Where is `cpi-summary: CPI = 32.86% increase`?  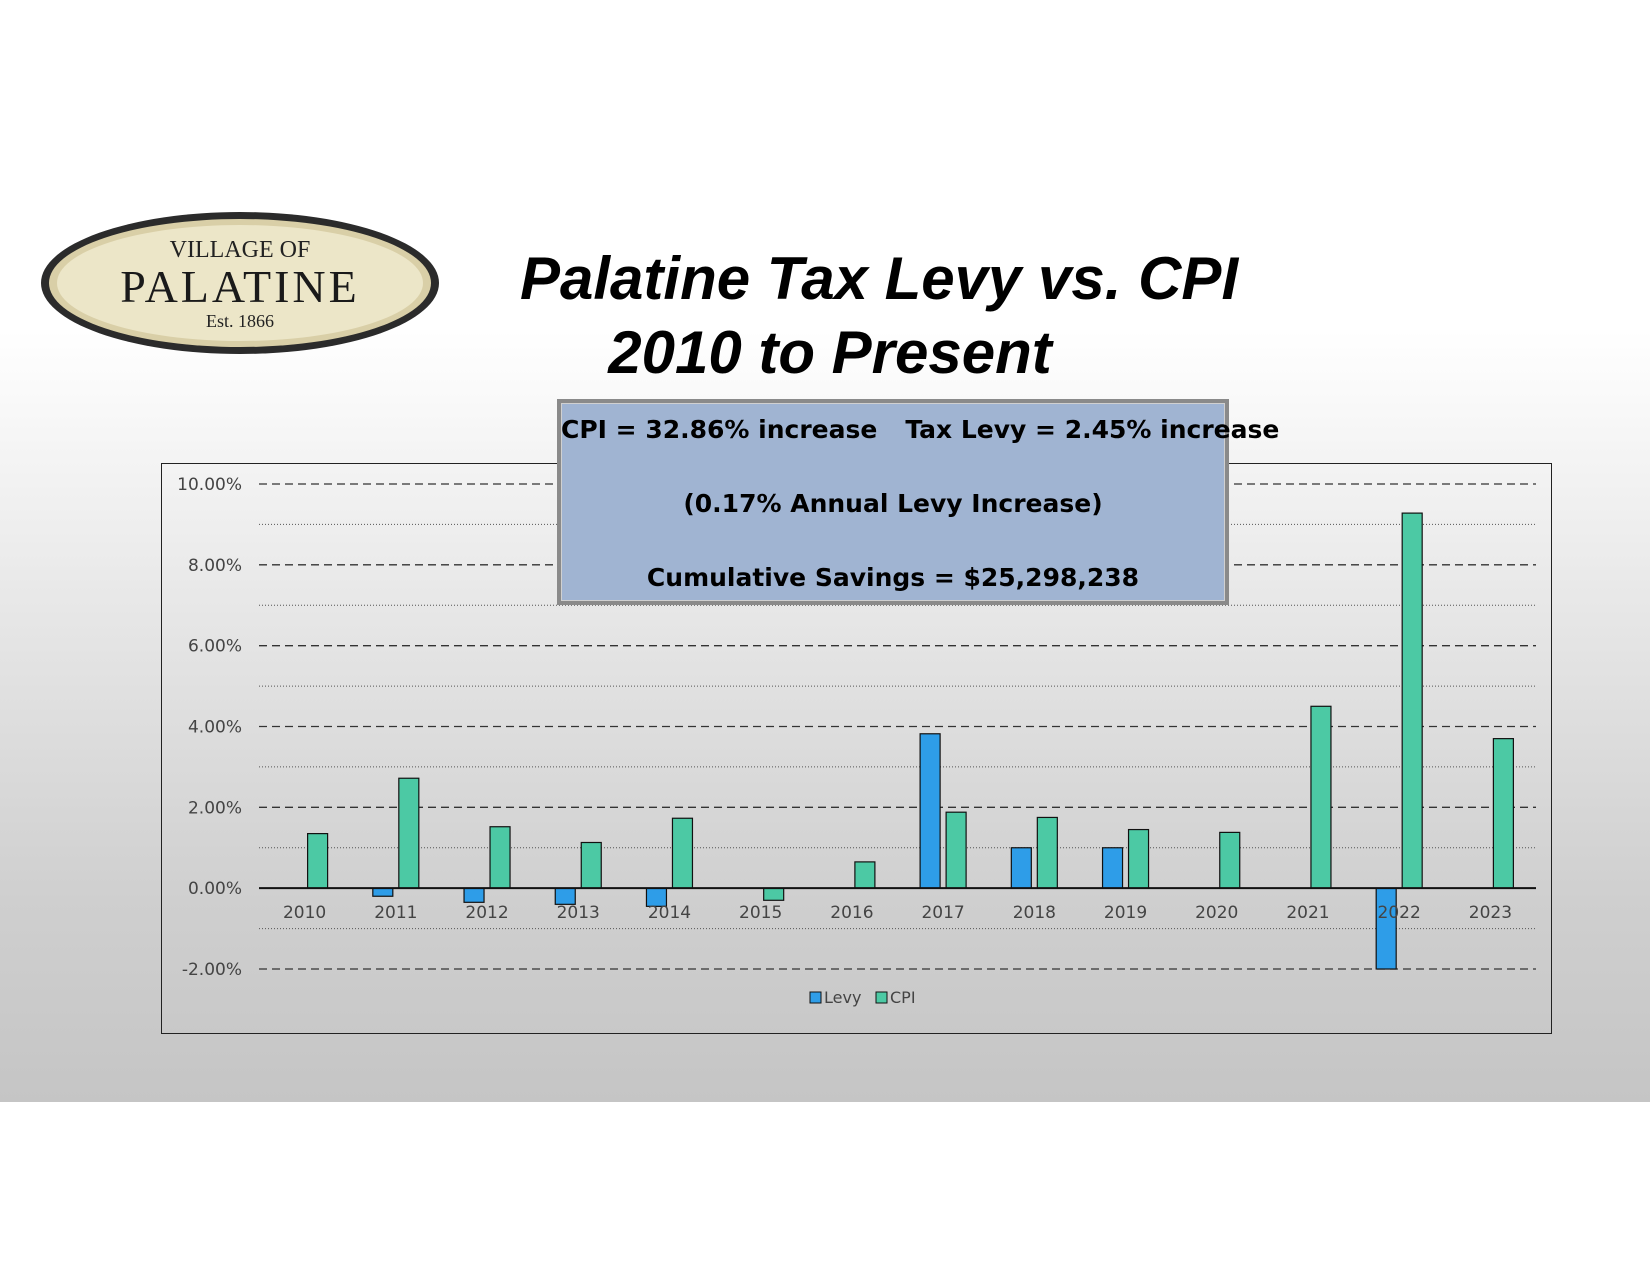 cpi-summary: CPI = 32.86% increase is located at coordinates (719, 429).